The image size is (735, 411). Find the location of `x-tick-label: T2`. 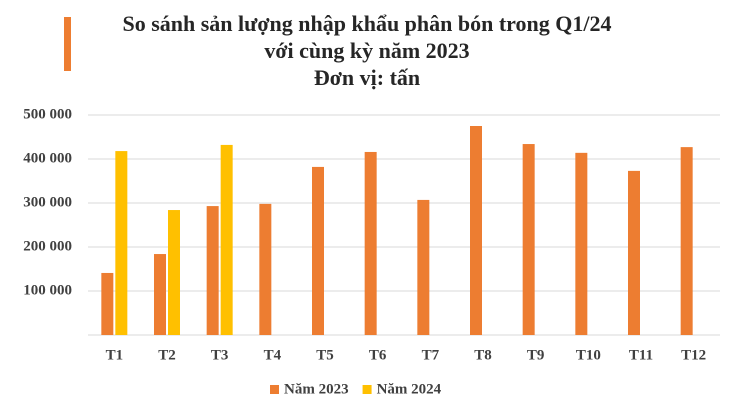

x-tick-label: T2 is located at coordinates (167, 355).